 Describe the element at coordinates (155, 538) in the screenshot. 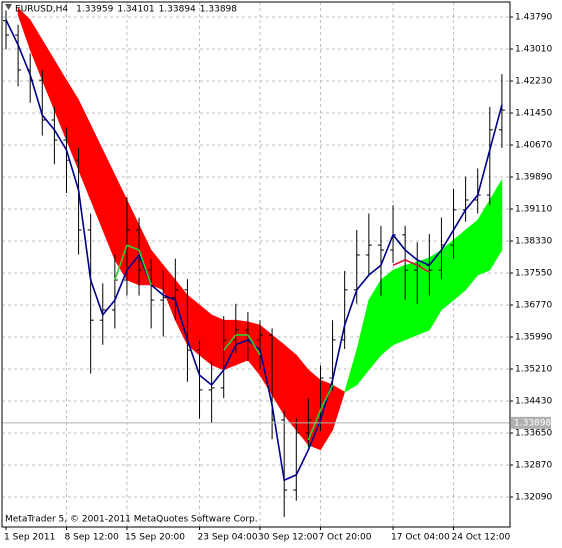

I see `x-tick-label: 15 Sep 20:00` at that location.